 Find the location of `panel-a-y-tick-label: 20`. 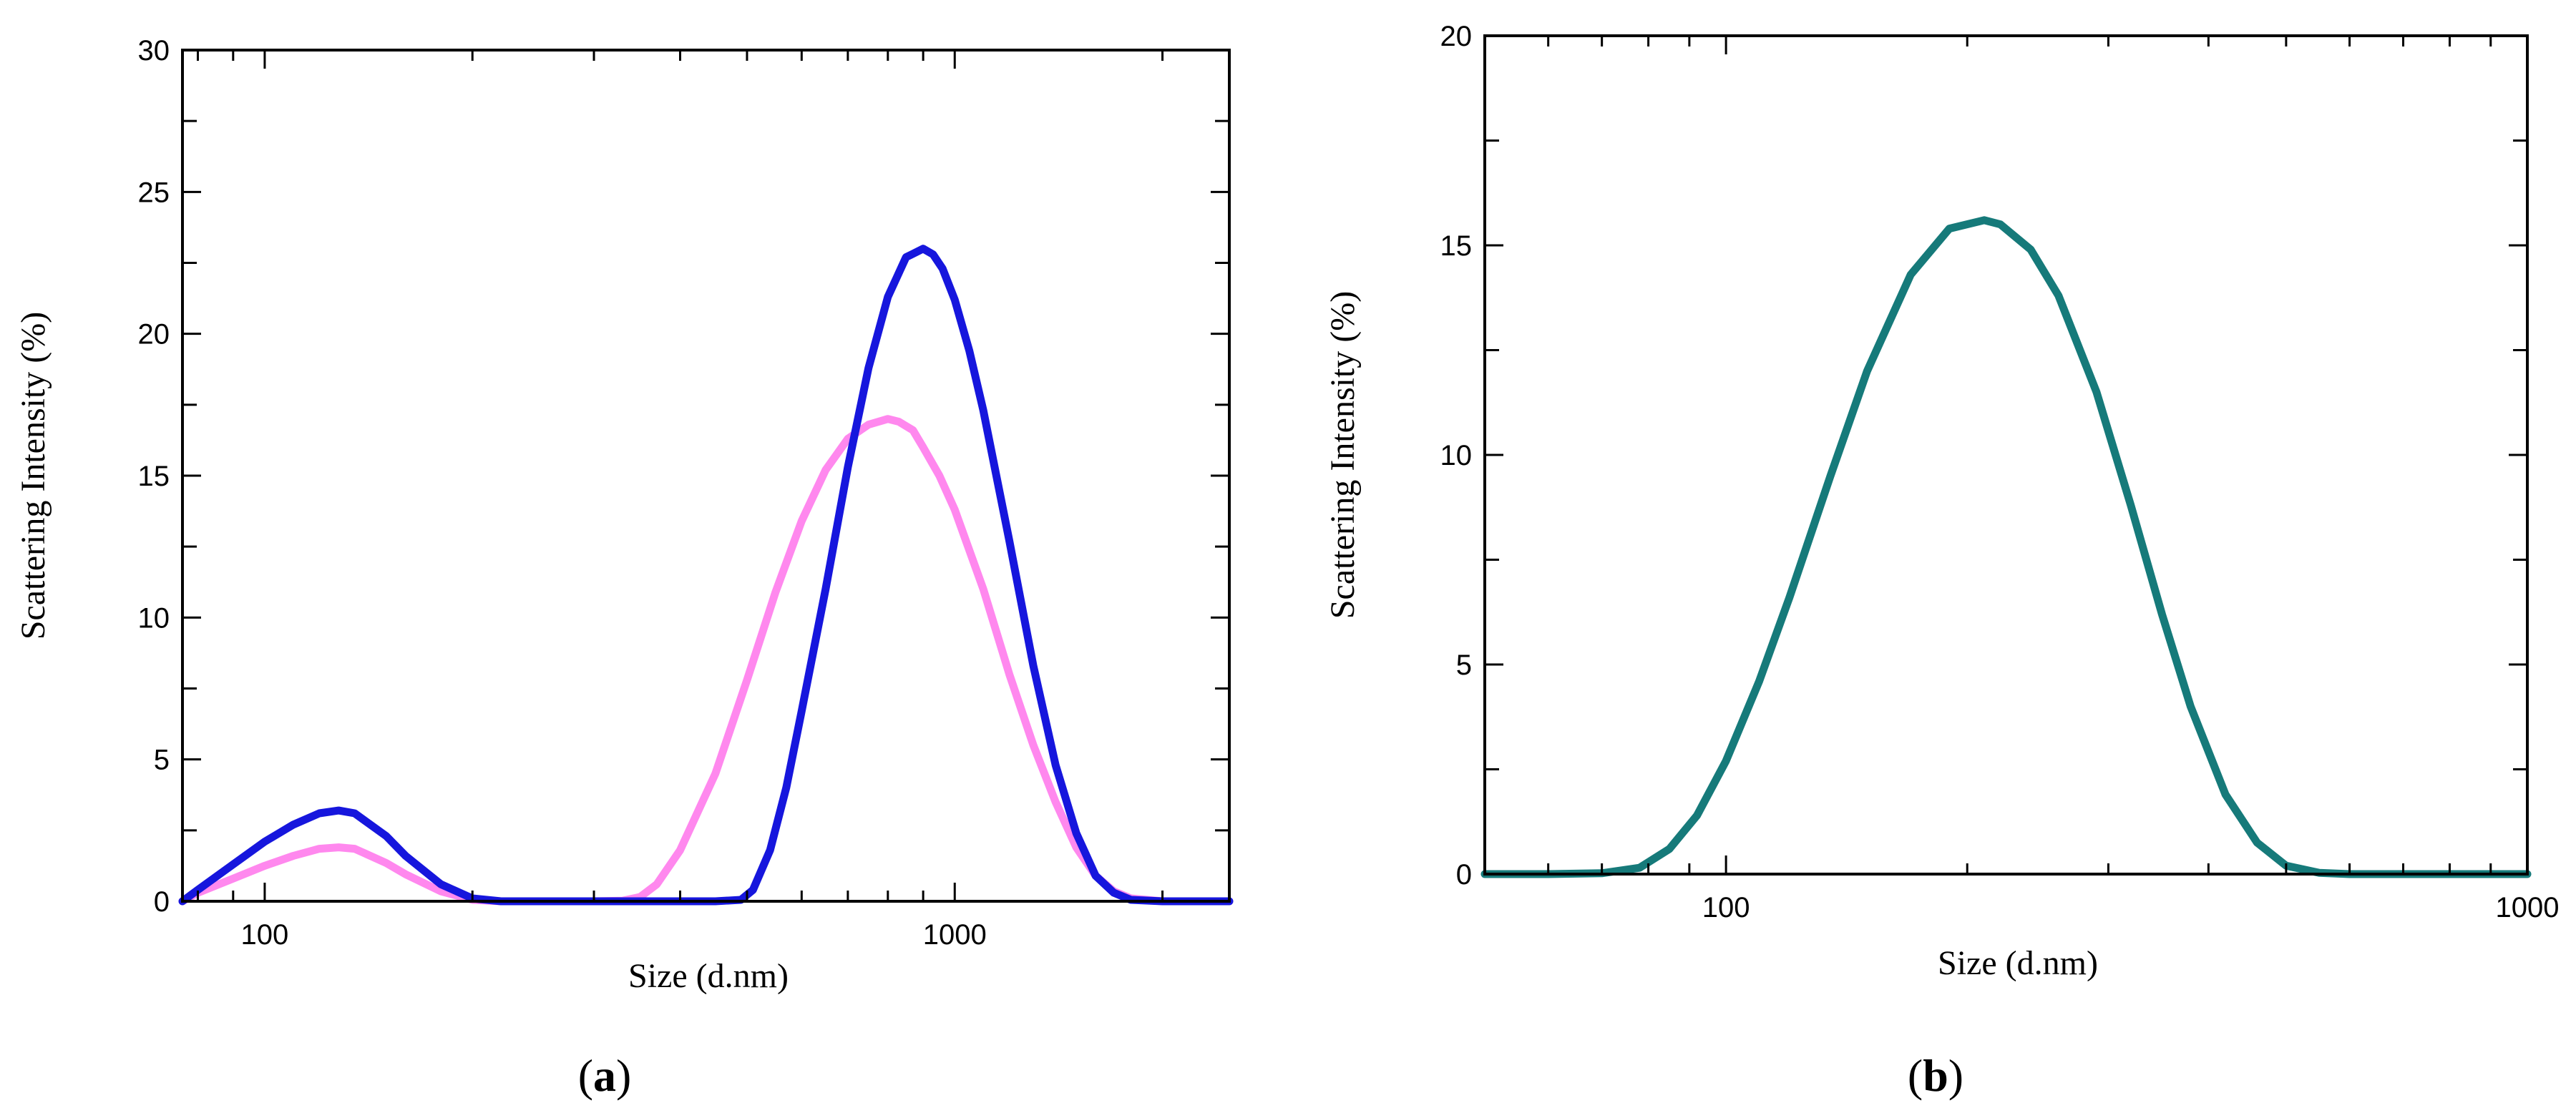

panel-a-y-tick-label: 20 is located at coordinates (154, 335).